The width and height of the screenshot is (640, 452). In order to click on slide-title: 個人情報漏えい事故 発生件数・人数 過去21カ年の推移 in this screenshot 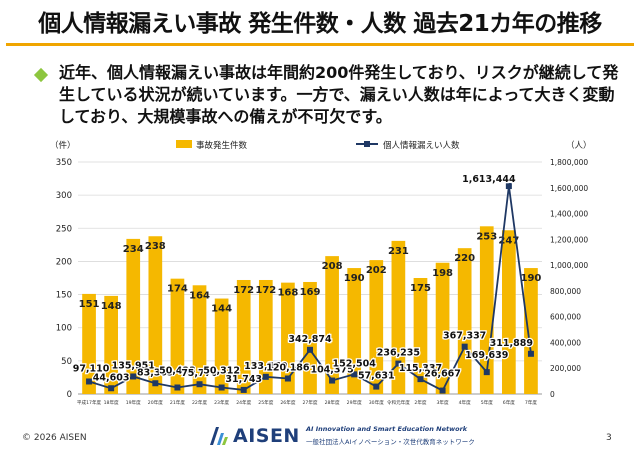, I will do `click(320, 24)`.